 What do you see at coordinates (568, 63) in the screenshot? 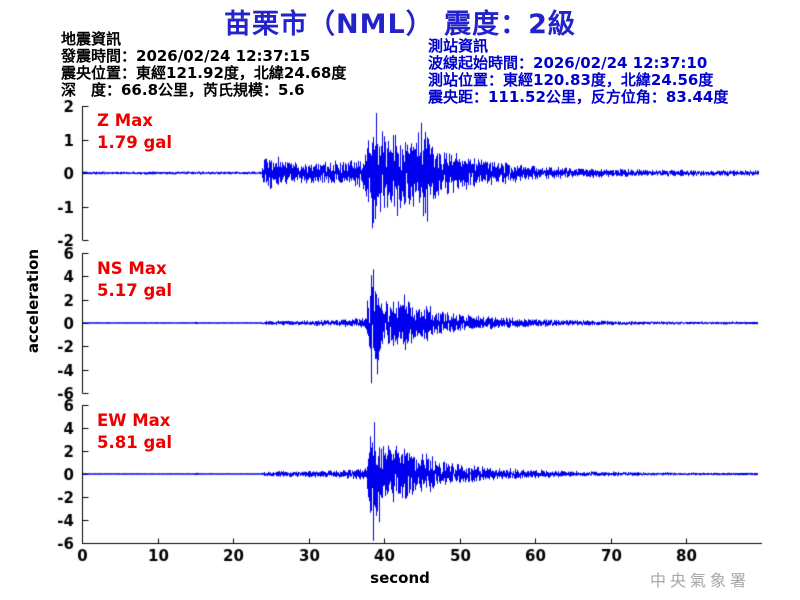
I see `wave-start-time: 波線起始時間：2026/02/24 12:37:10` at bounding box center [568, 63].